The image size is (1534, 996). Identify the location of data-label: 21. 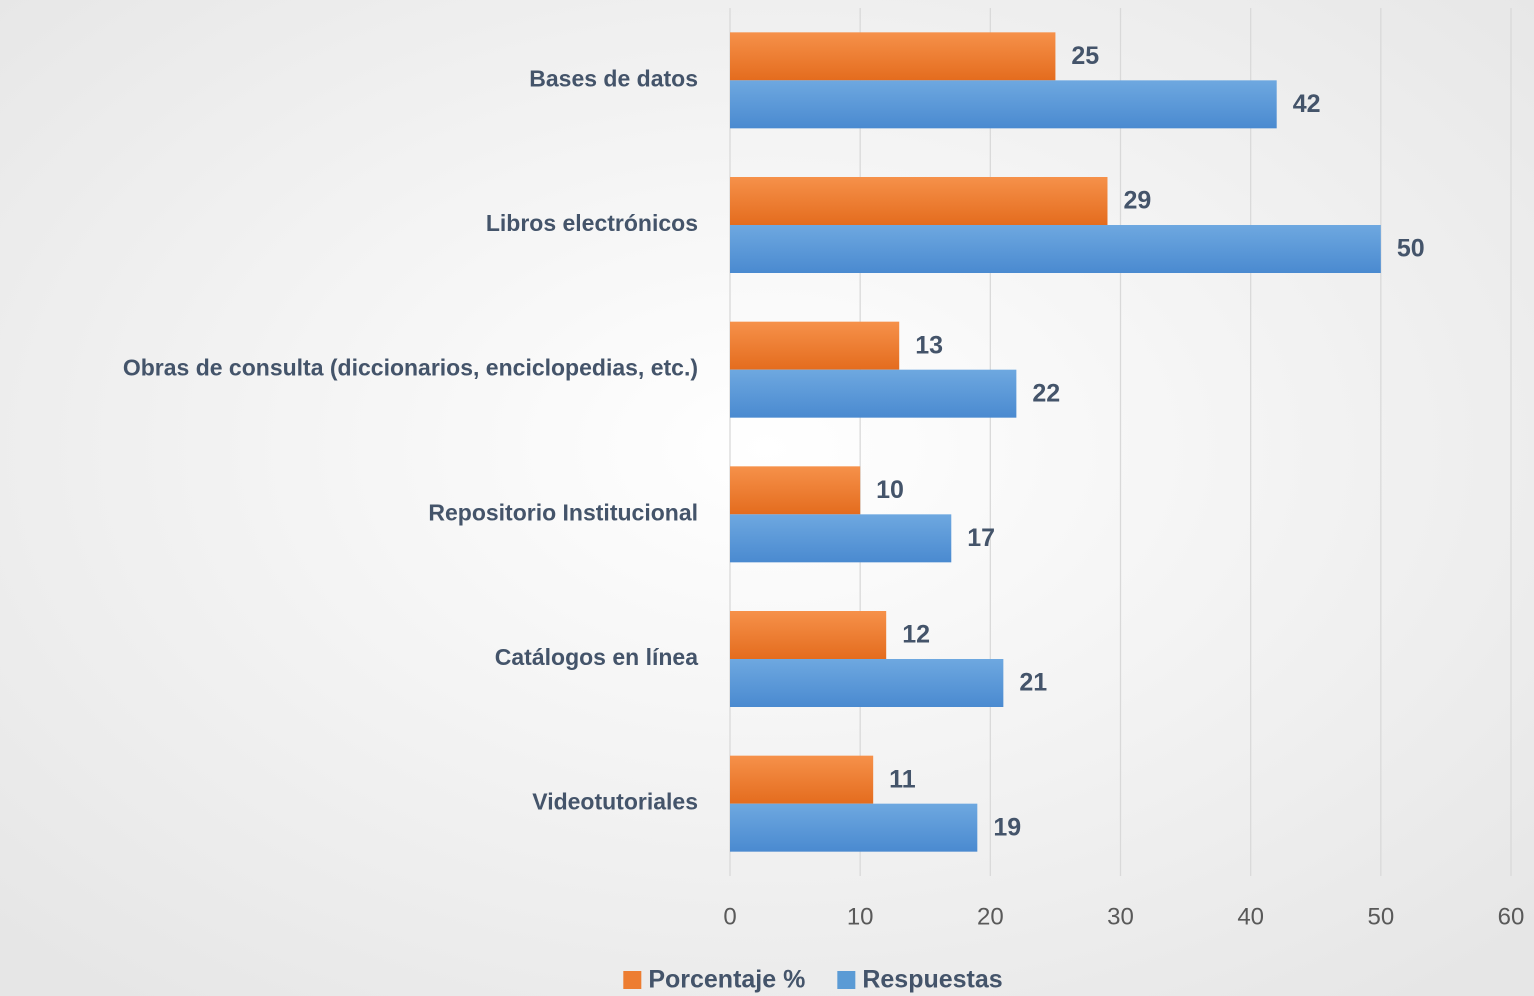
(1033, 683).